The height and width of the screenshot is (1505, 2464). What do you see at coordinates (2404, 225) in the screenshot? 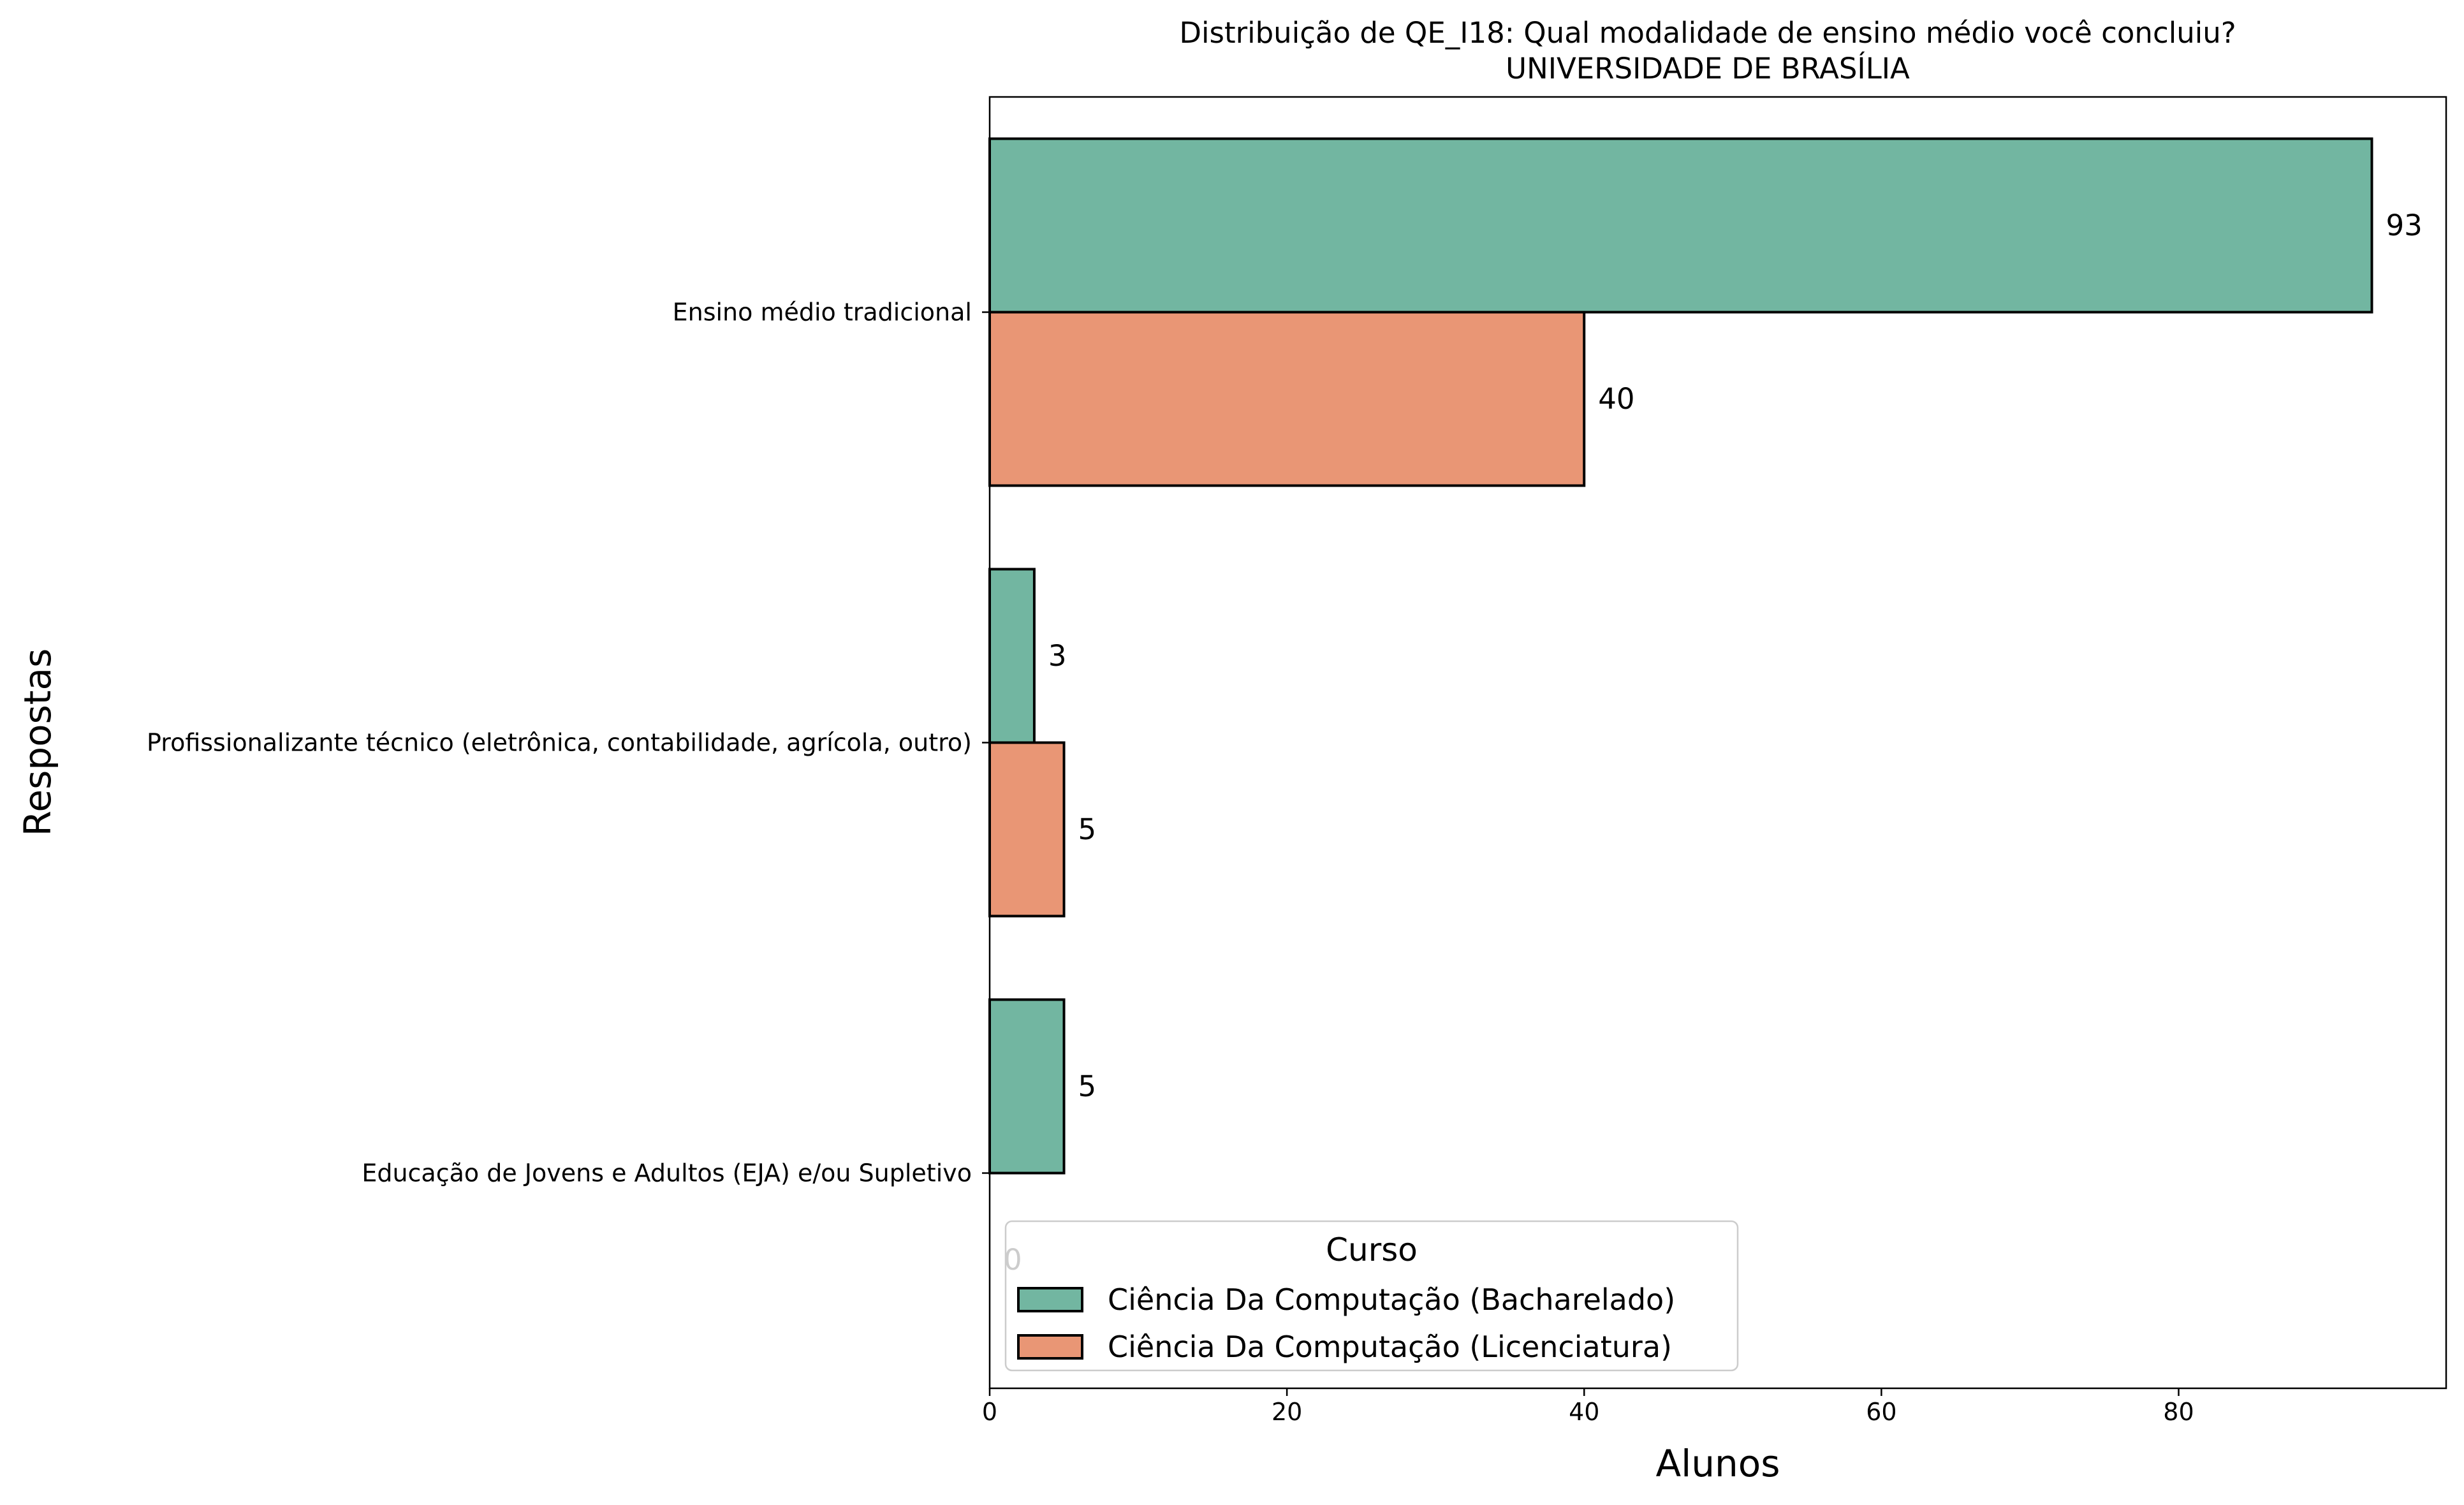
I see `data-label: 93` at bounding box center [2404, 225].